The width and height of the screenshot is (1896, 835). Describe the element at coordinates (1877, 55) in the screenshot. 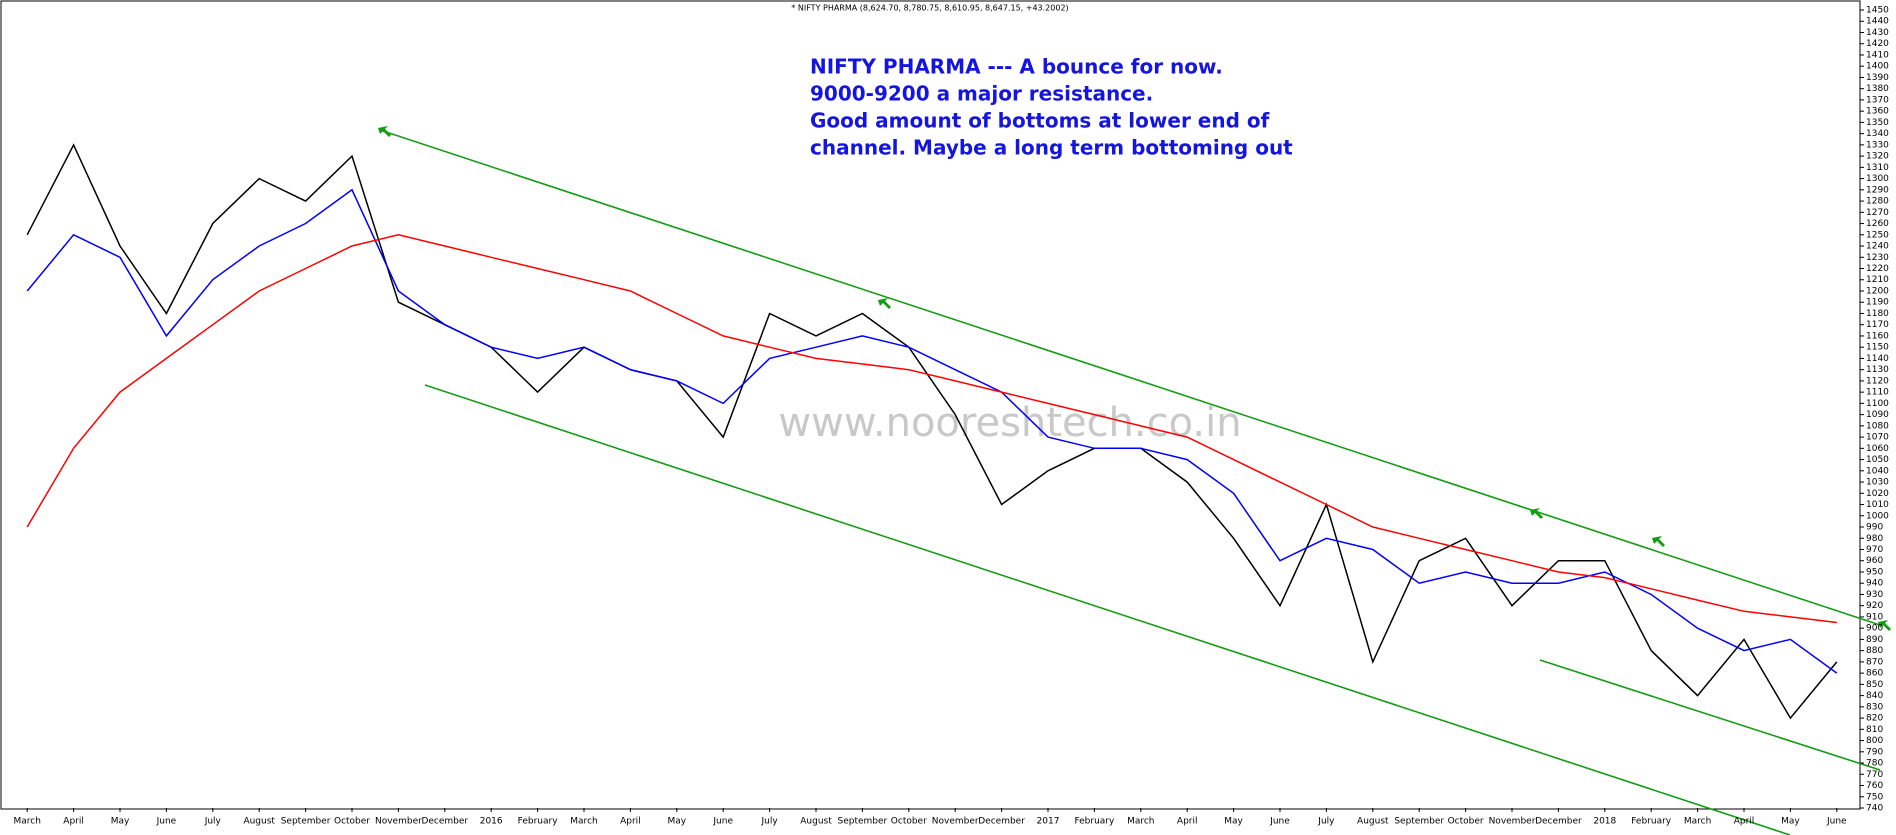

I see `y-tick-label: 1410` at that location.